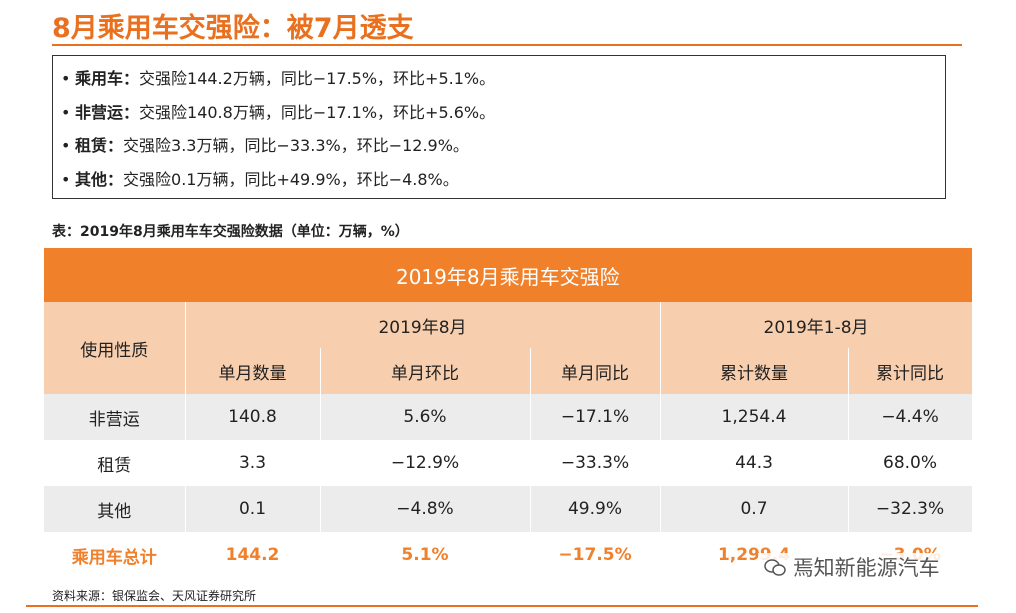  I want to click on row-label-header: 使用性质, so click(115, 348).